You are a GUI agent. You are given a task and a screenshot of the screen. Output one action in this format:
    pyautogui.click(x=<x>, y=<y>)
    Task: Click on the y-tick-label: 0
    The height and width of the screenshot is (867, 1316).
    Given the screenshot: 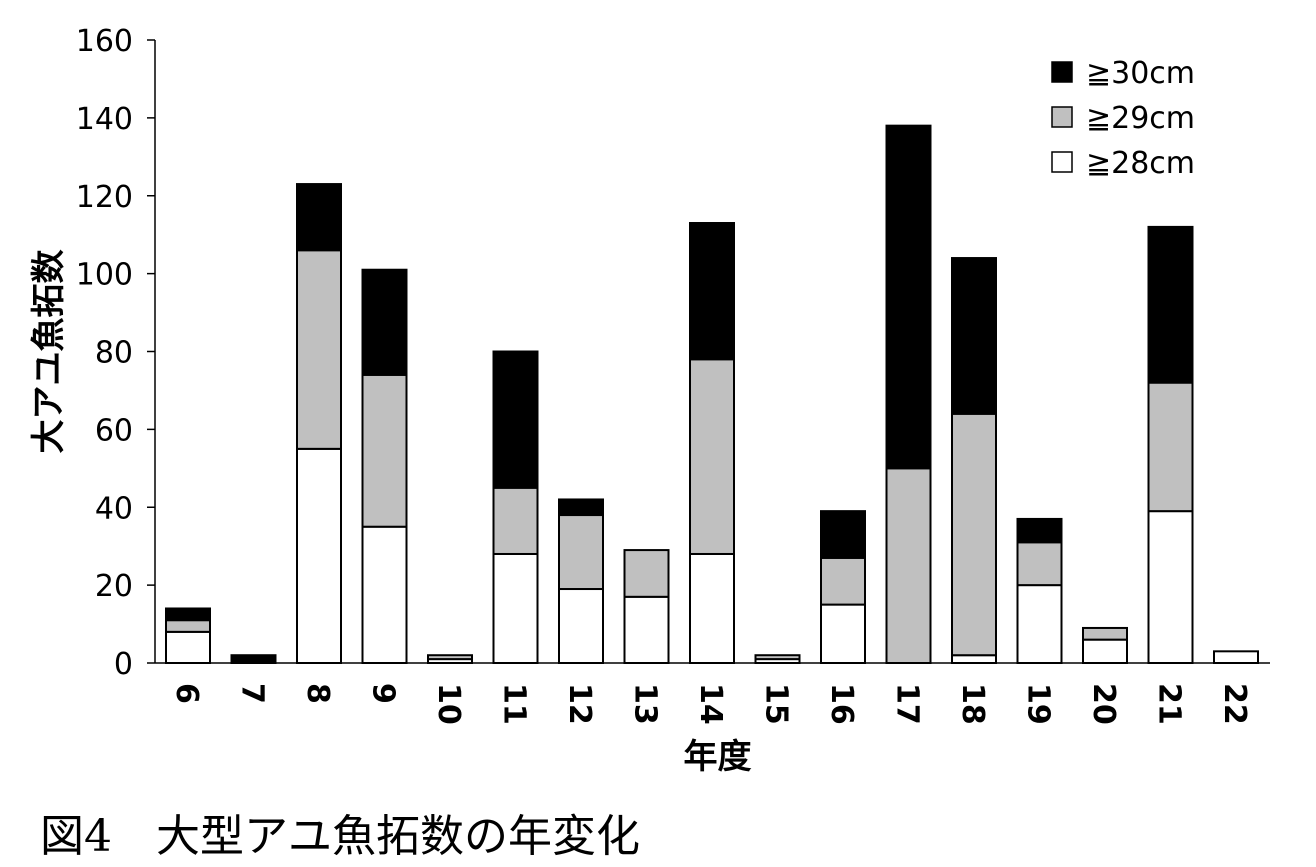 What is the action you would take?
    pyautogui.click(x=123, y=664)
    